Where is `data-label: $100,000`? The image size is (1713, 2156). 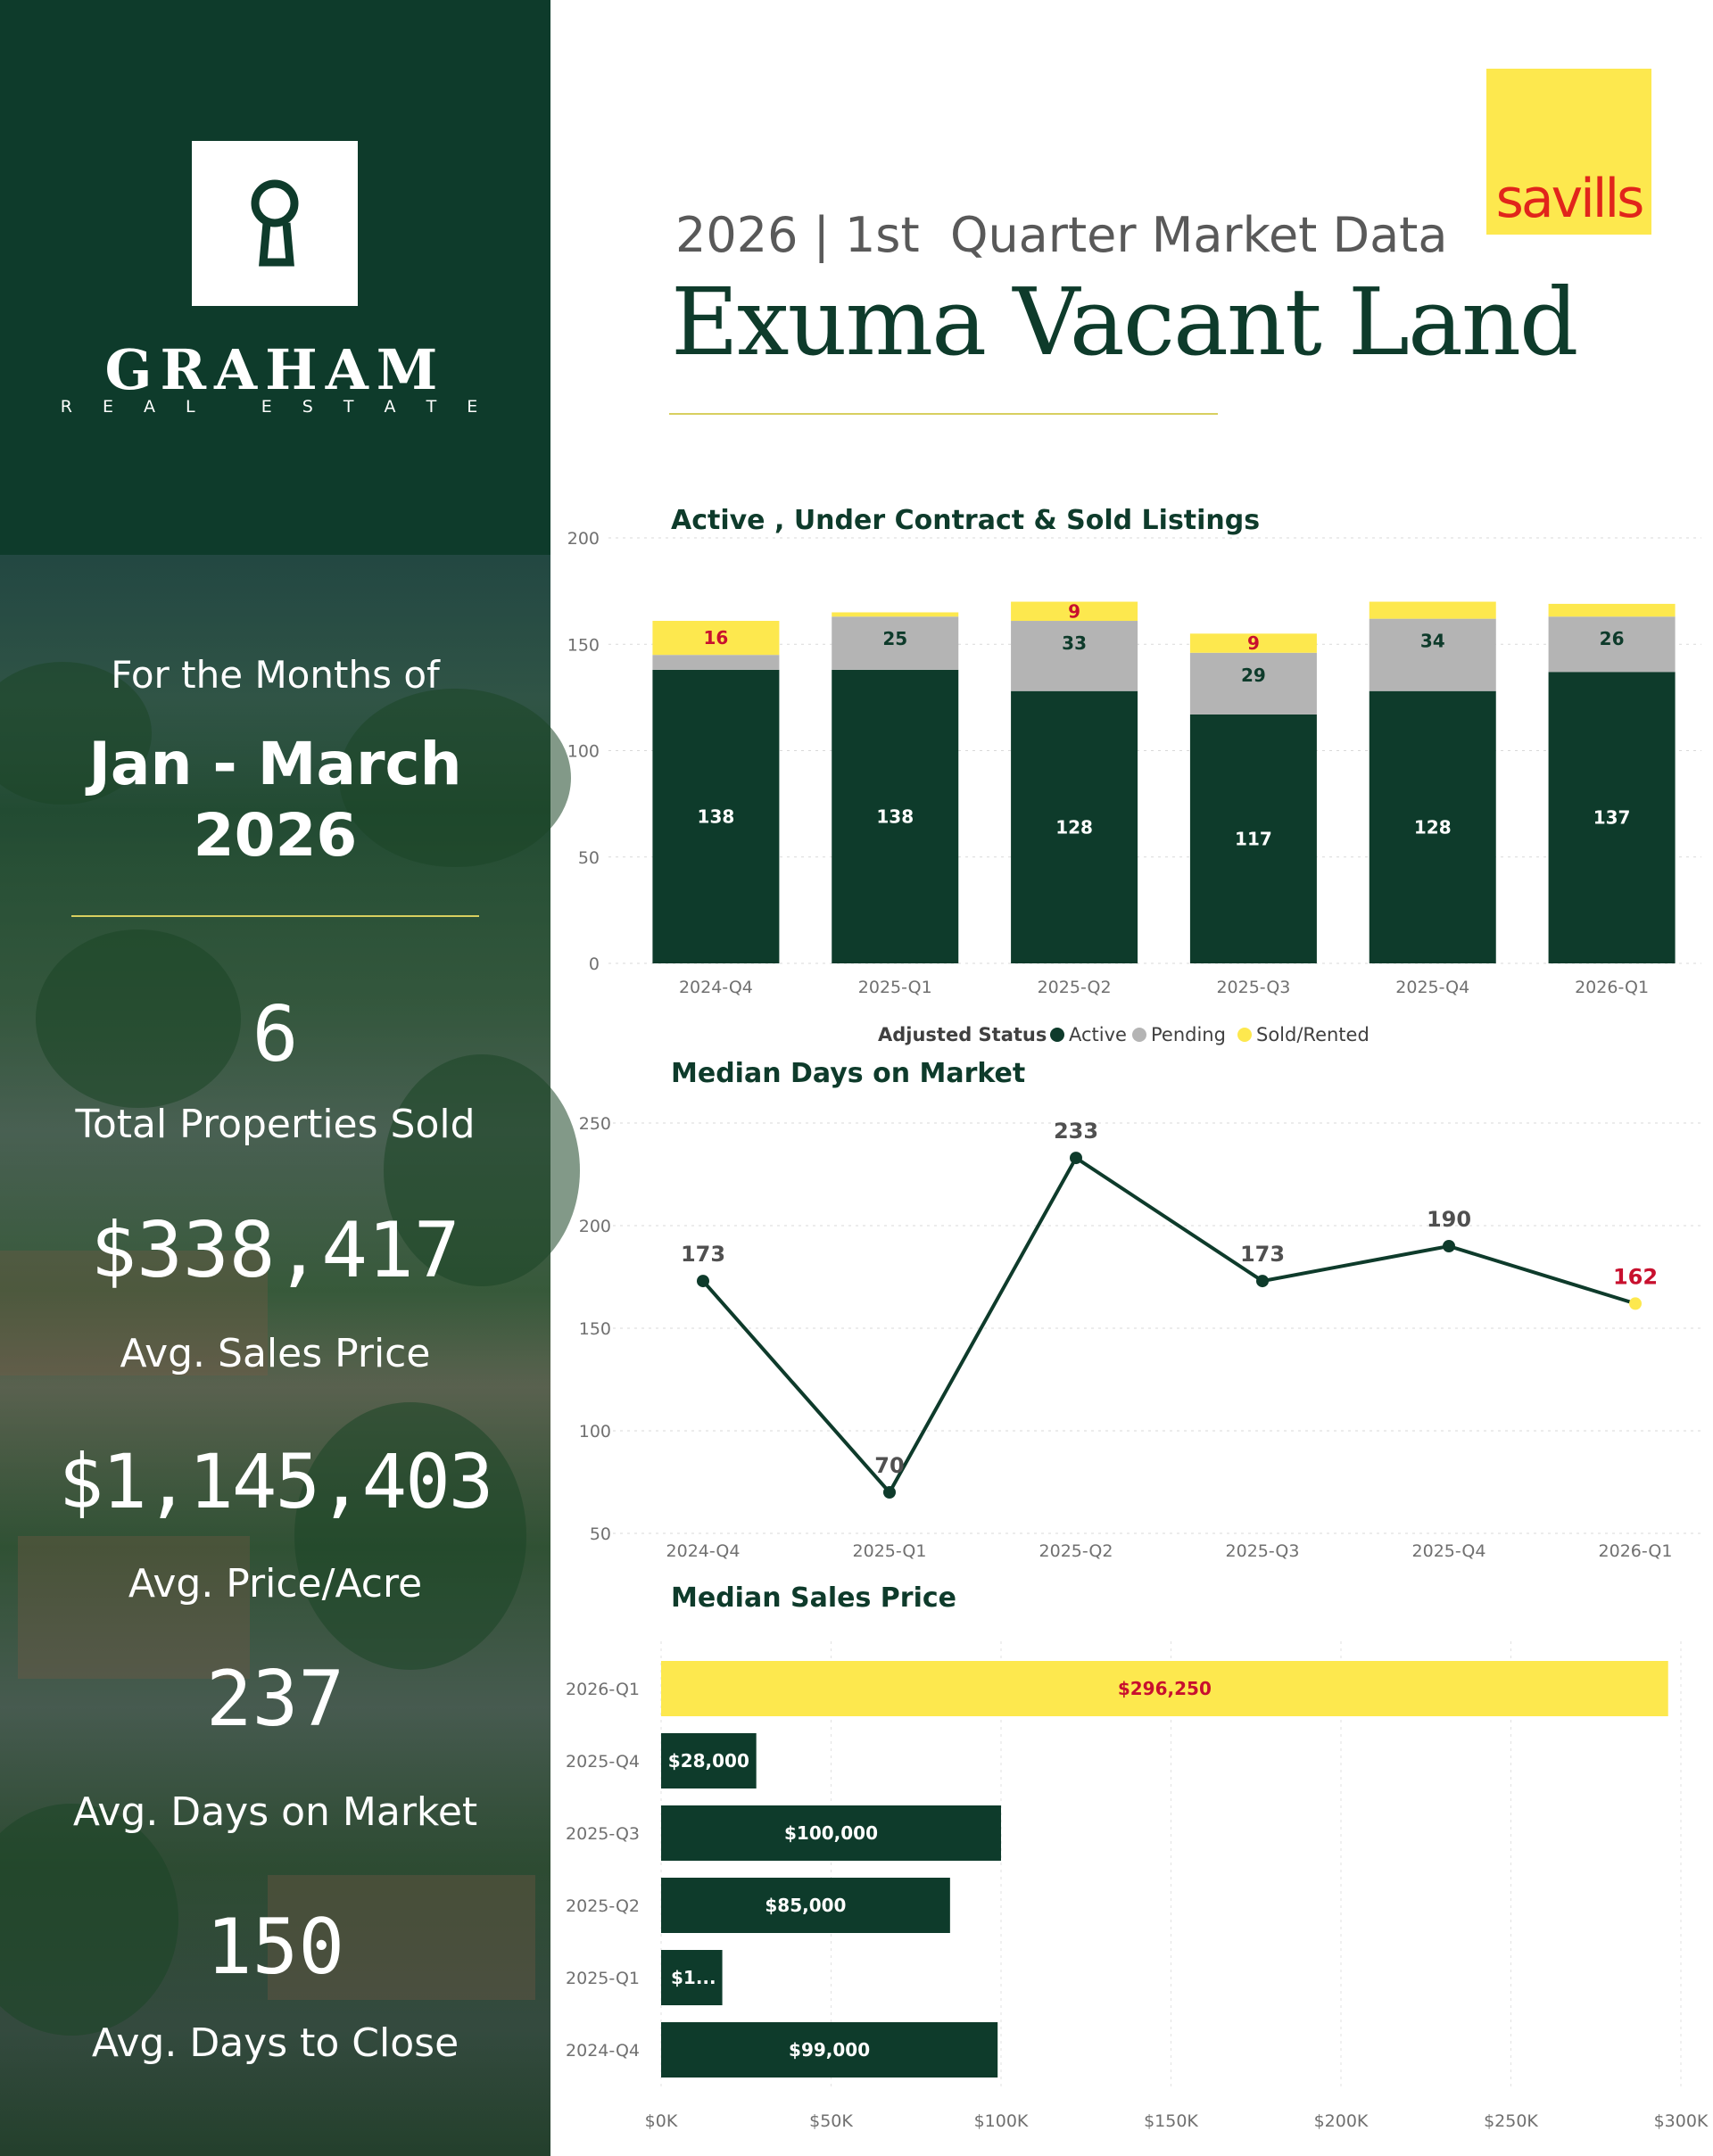
data-label: $100,000 is located at coordinates (831, 1833).